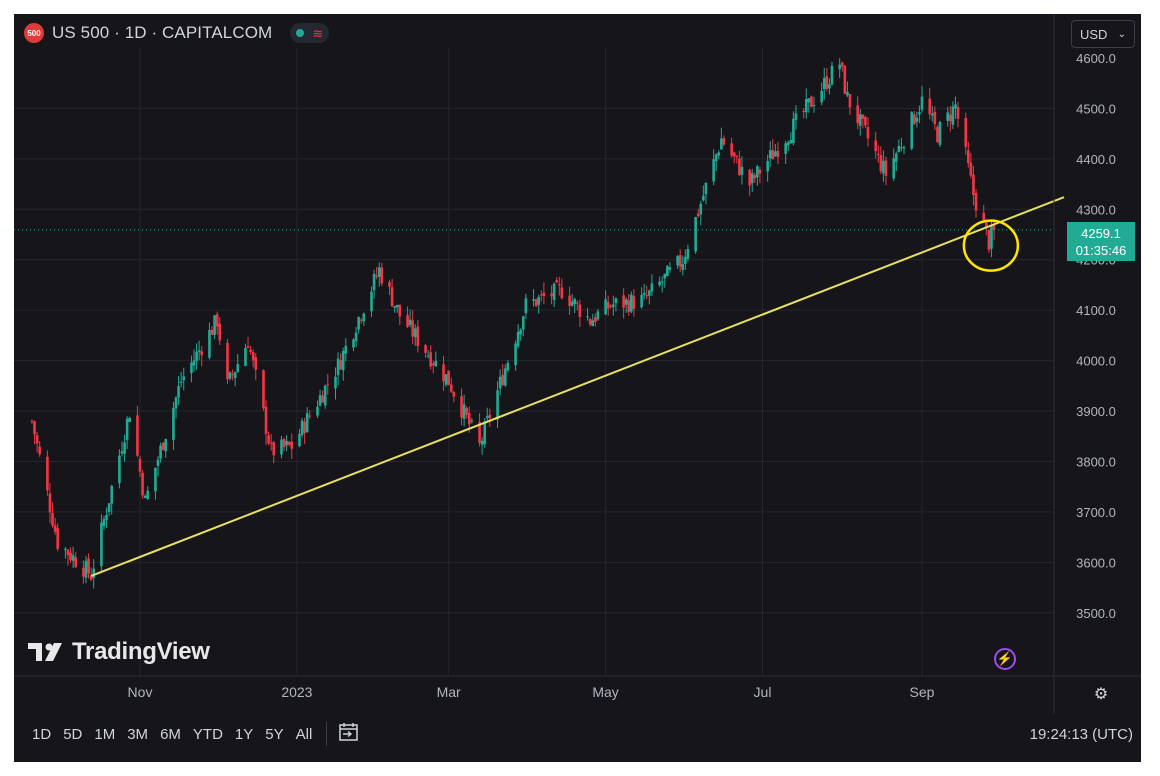 Image resolution: width=1160 pixels, height=776 pixels. Describe the element at coordinates (310, 33) in the screenshot. I see `market-status-pill: ≋` at that location.